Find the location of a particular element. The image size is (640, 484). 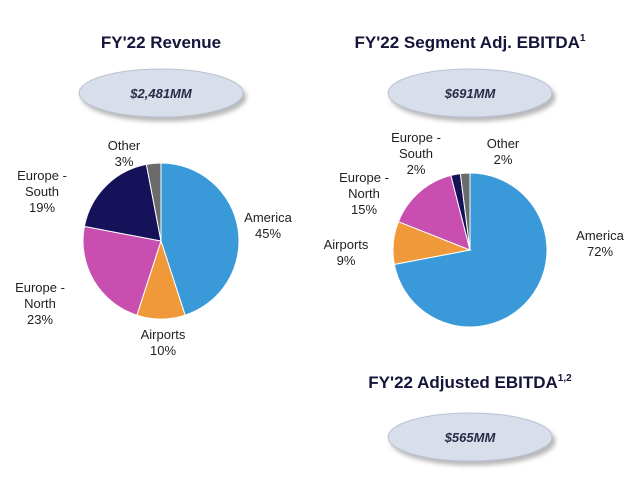

slice-label: America 45% is located at coordinates (268, 226).